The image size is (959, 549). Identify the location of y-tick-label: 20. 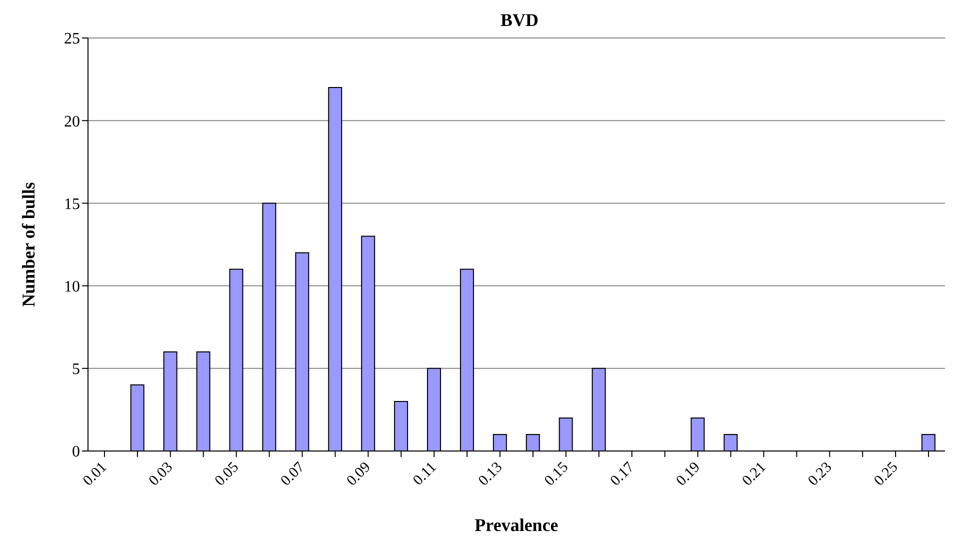
(72, 121).